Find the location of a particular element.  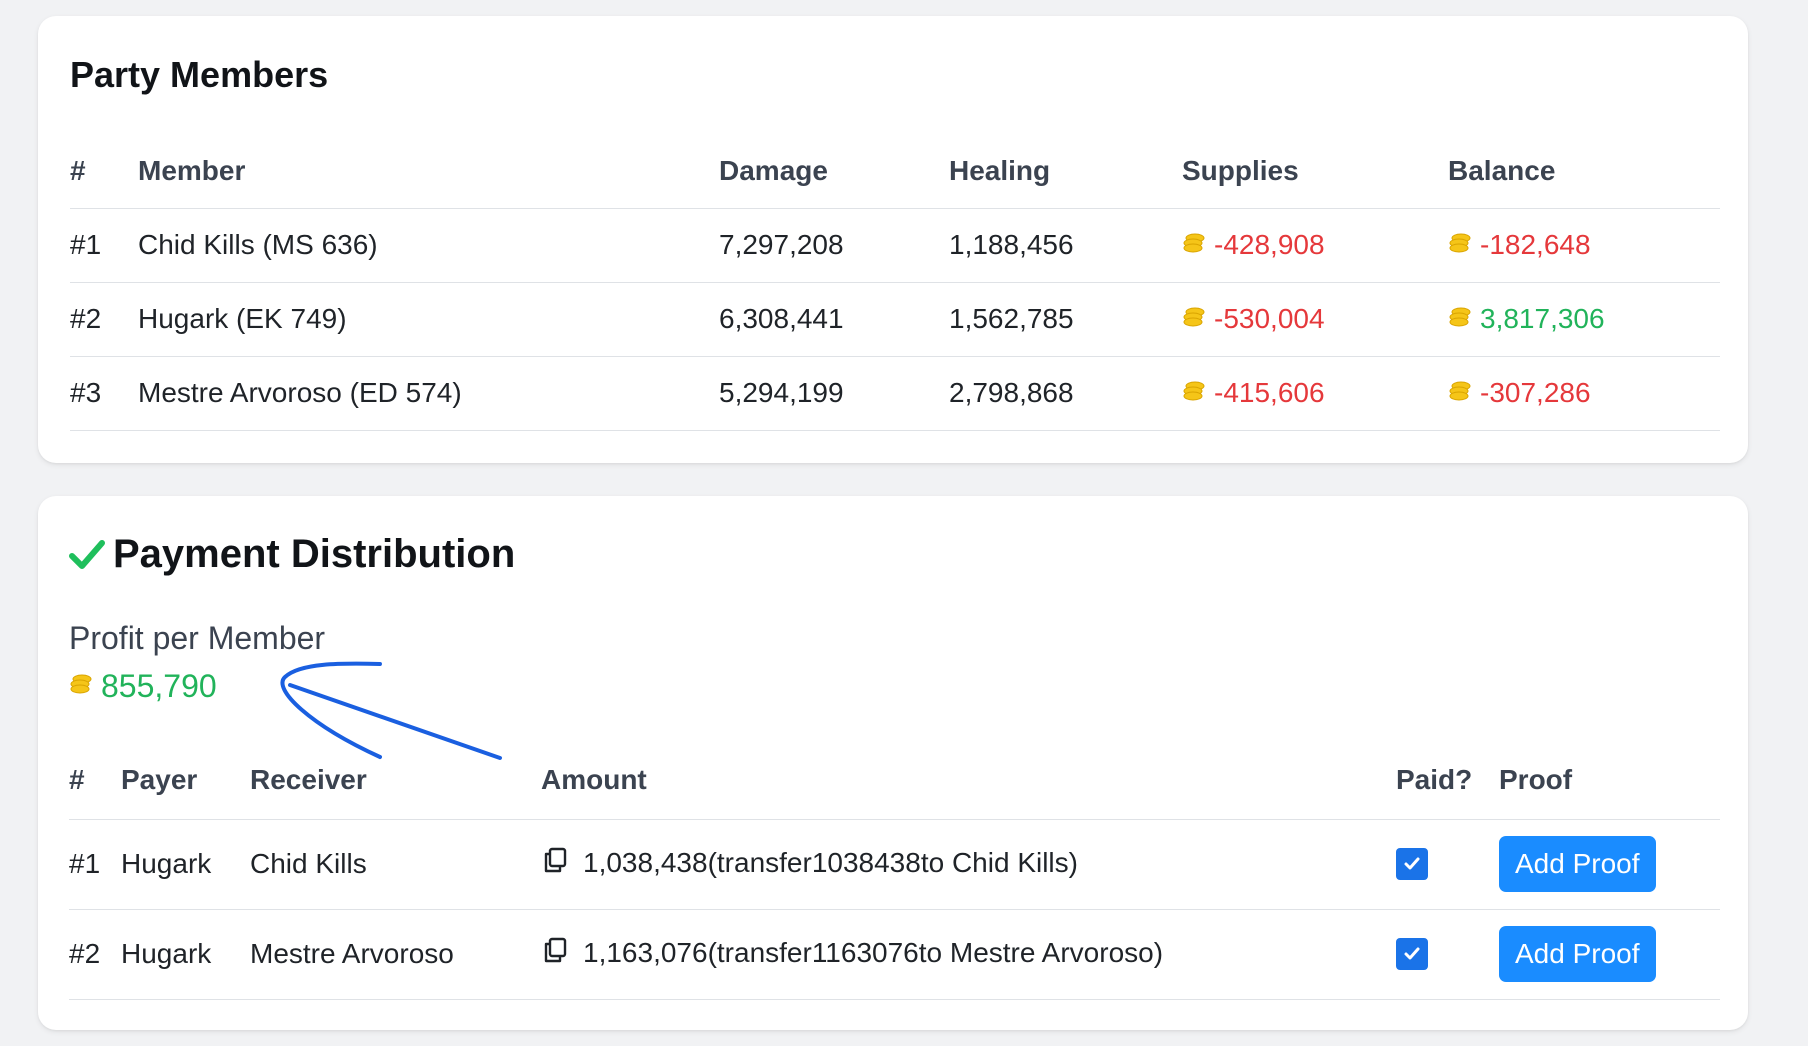

cell-supplies: -530,004 is located at coordinates (1315, 319).